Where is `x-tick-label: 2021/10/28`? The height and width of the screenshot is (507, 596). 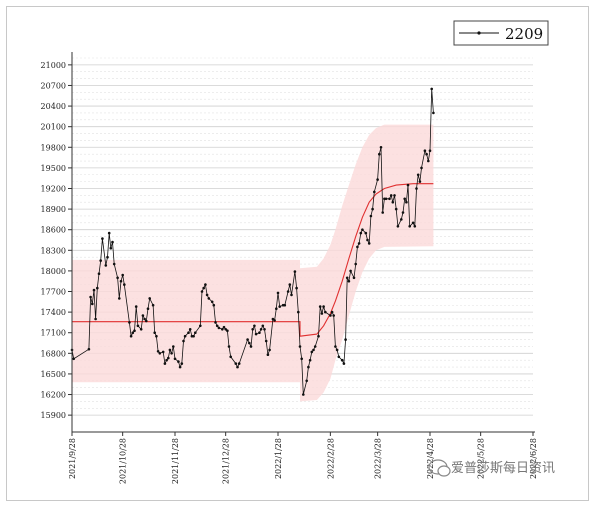 x-tick-label: 2021/10/28 is located at coordinates (123, 461).